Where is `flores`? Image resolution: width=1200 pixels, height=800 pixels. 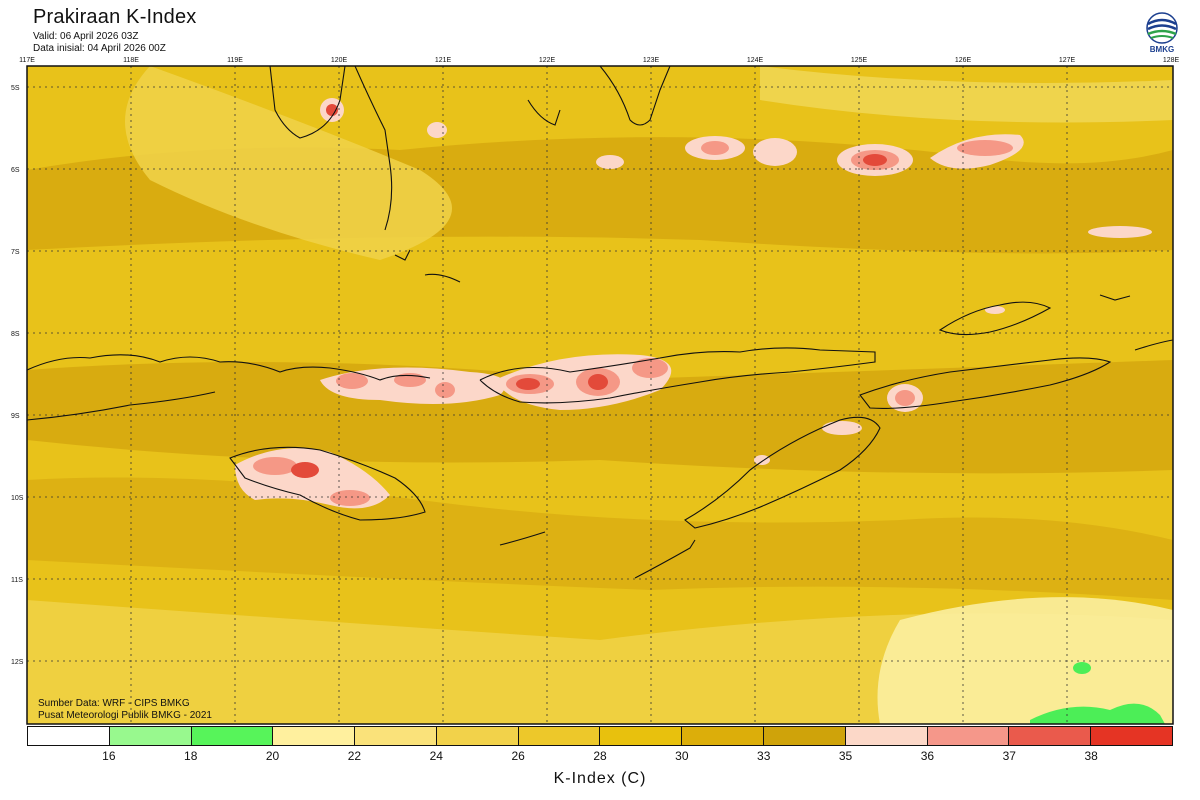
flores is located at coordinates (677, 375).